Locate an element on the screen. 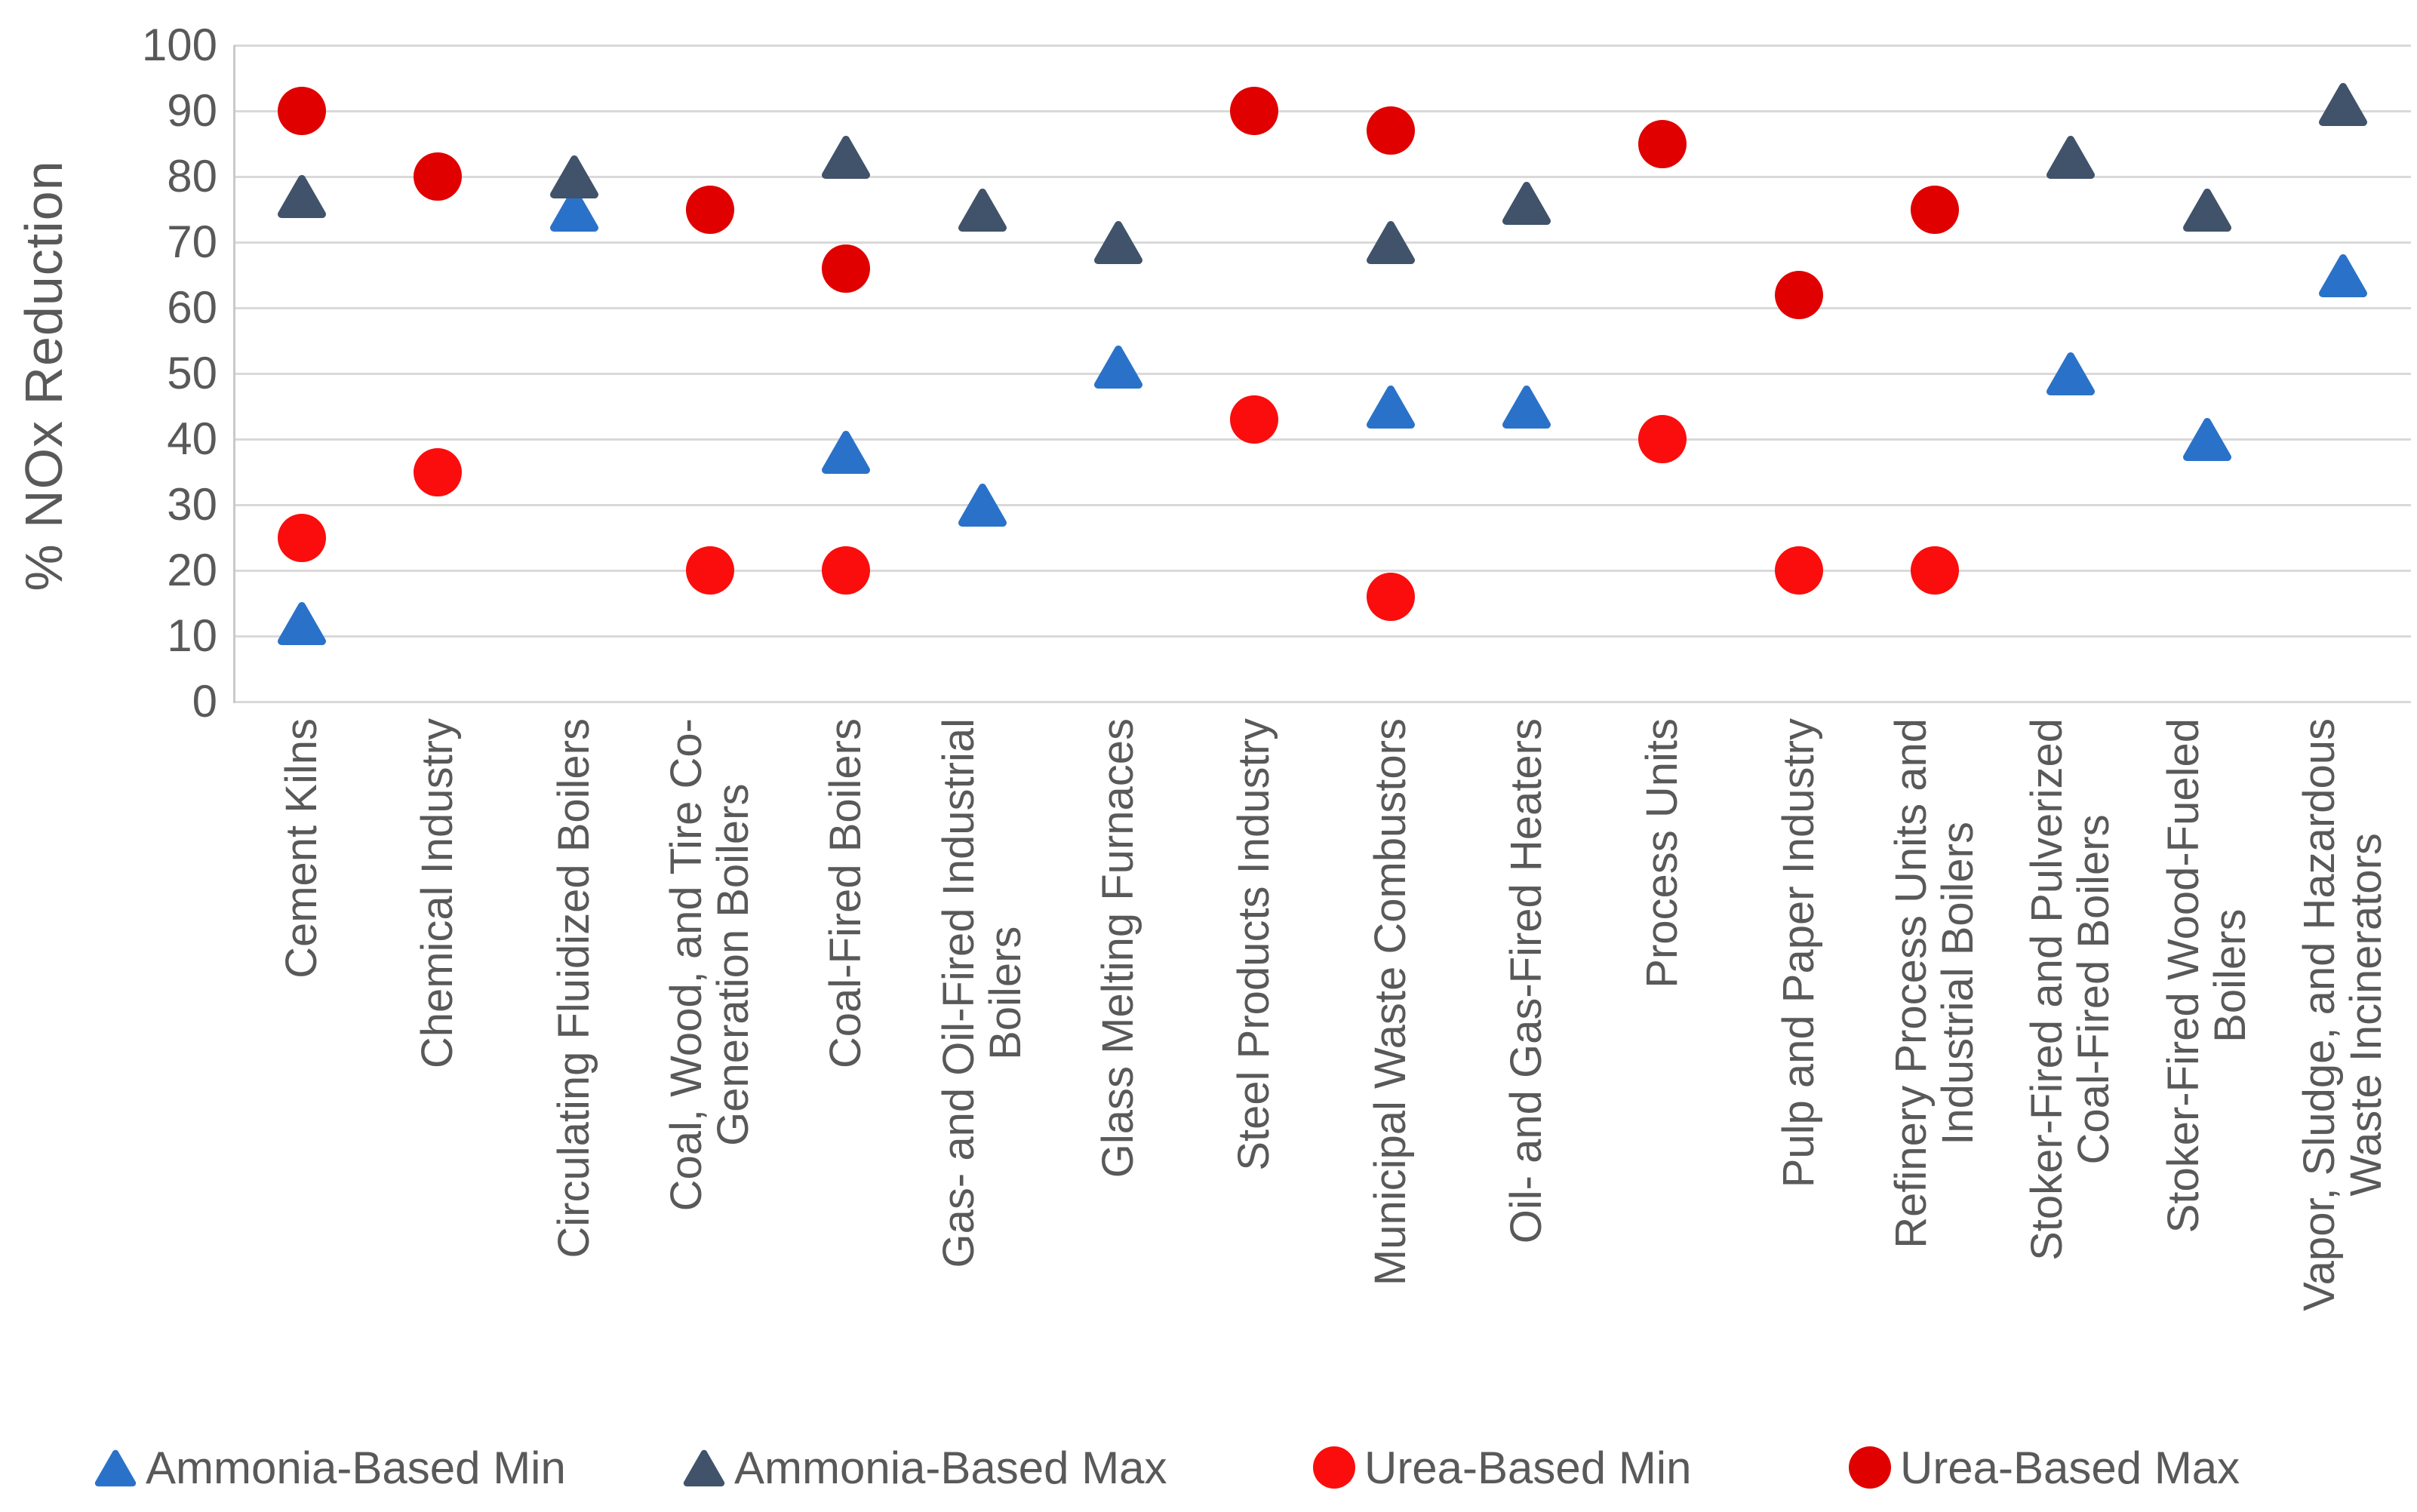  y-tick-label: 10 is located at coordinates (192, 635).